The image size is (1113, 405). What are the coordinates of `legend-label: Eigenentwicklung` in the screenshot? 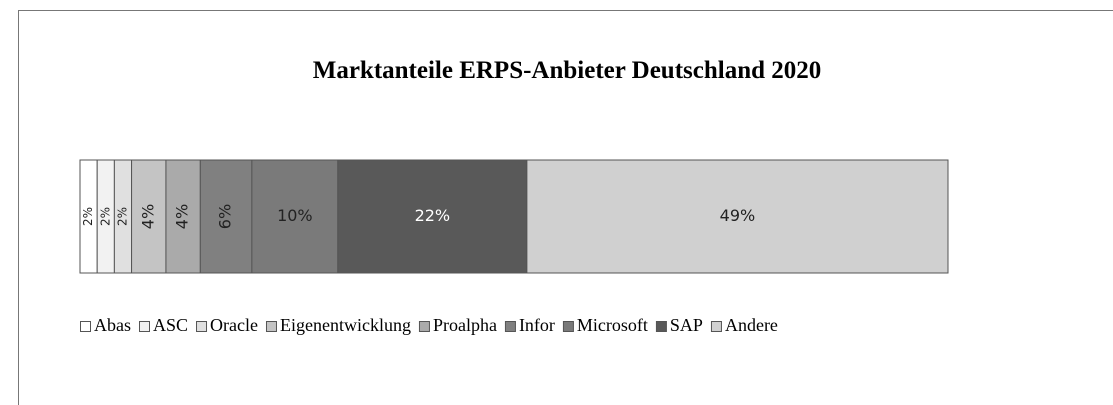 It's located at (345, 325).